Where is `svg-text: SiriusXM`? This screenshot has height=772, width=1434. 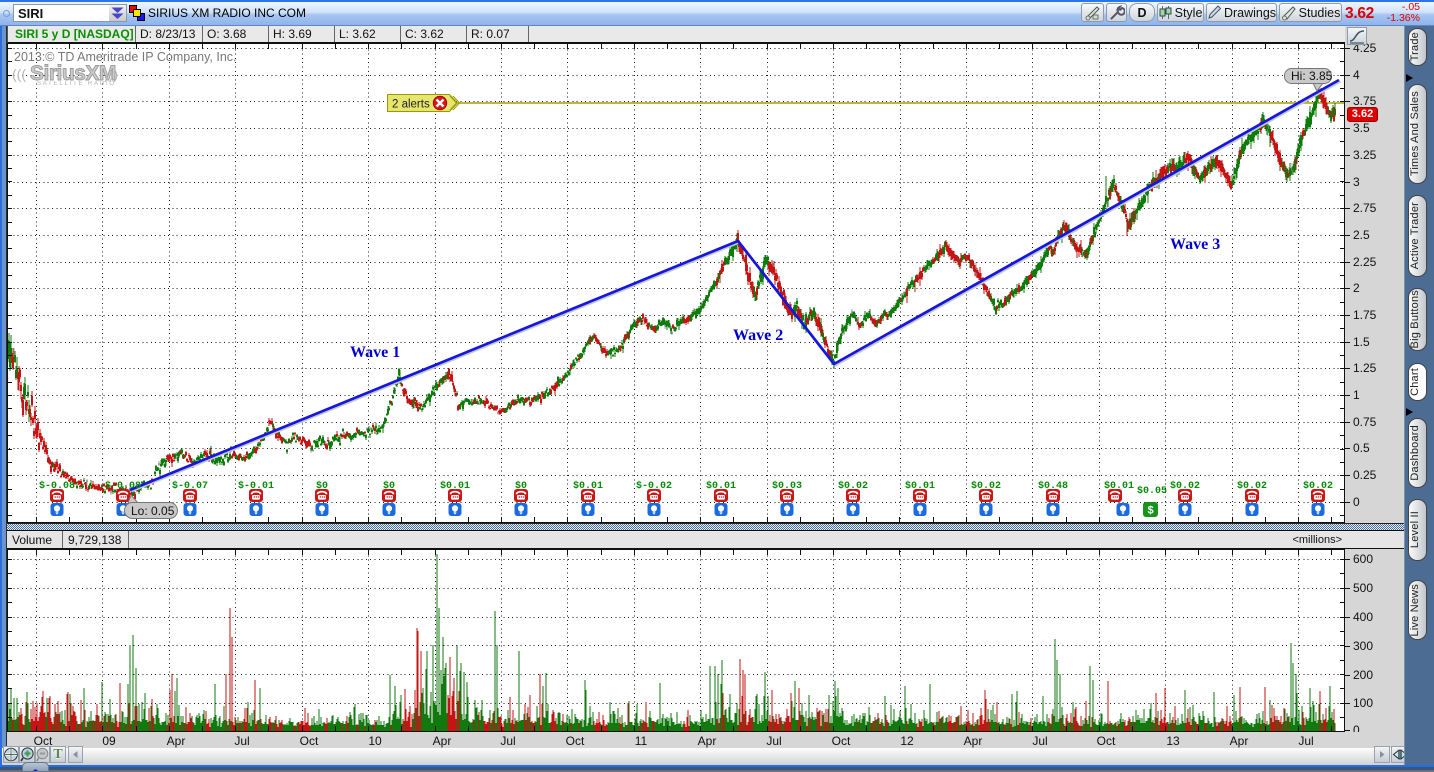 svg-text: SiriusXM is located at coordinates (73, 73).